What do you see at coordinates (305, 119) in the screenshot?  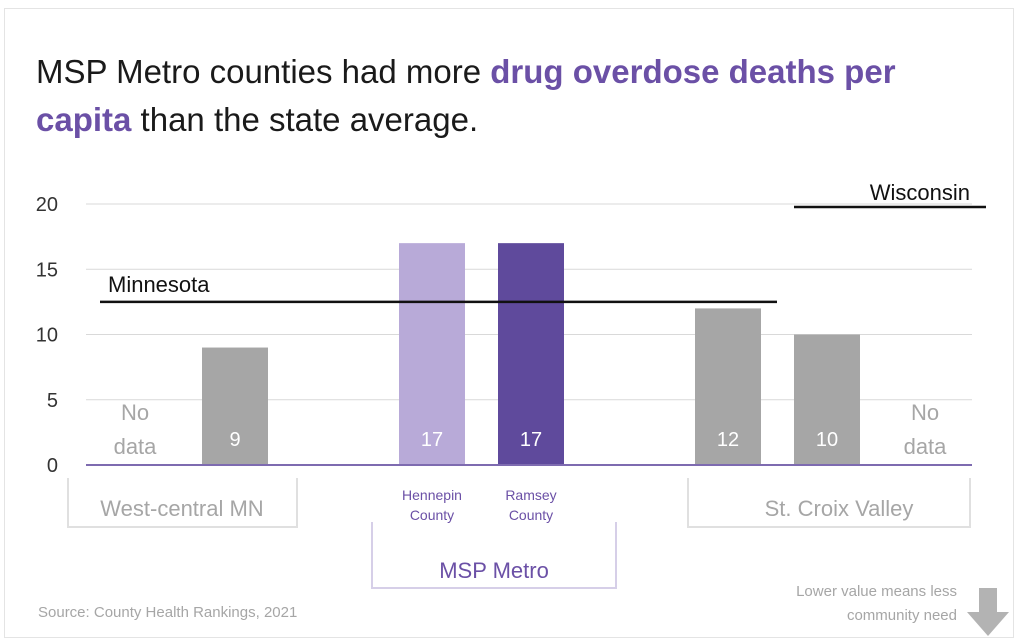 I see `title-text-after: than the state average.` at bounding box center [305, 119].